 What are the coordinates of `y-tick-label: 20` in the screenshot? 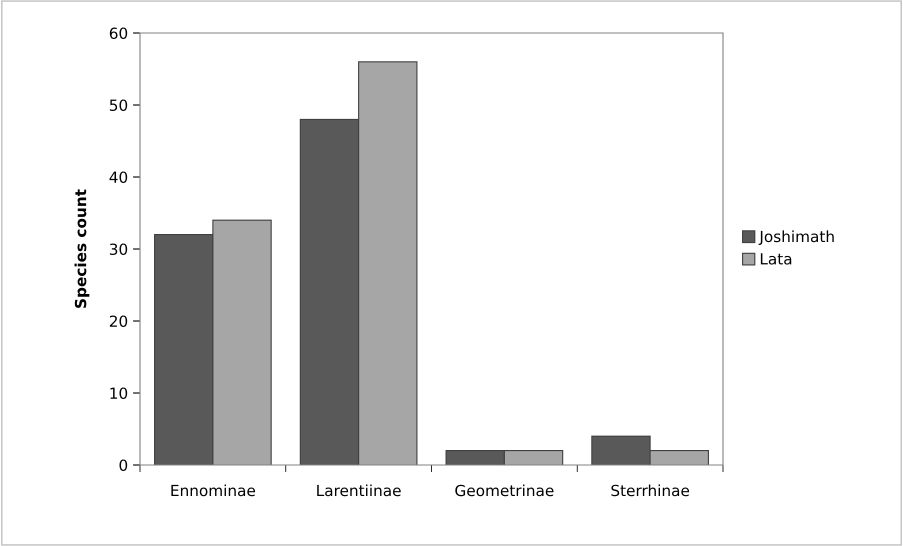 It's located at (119, 321).